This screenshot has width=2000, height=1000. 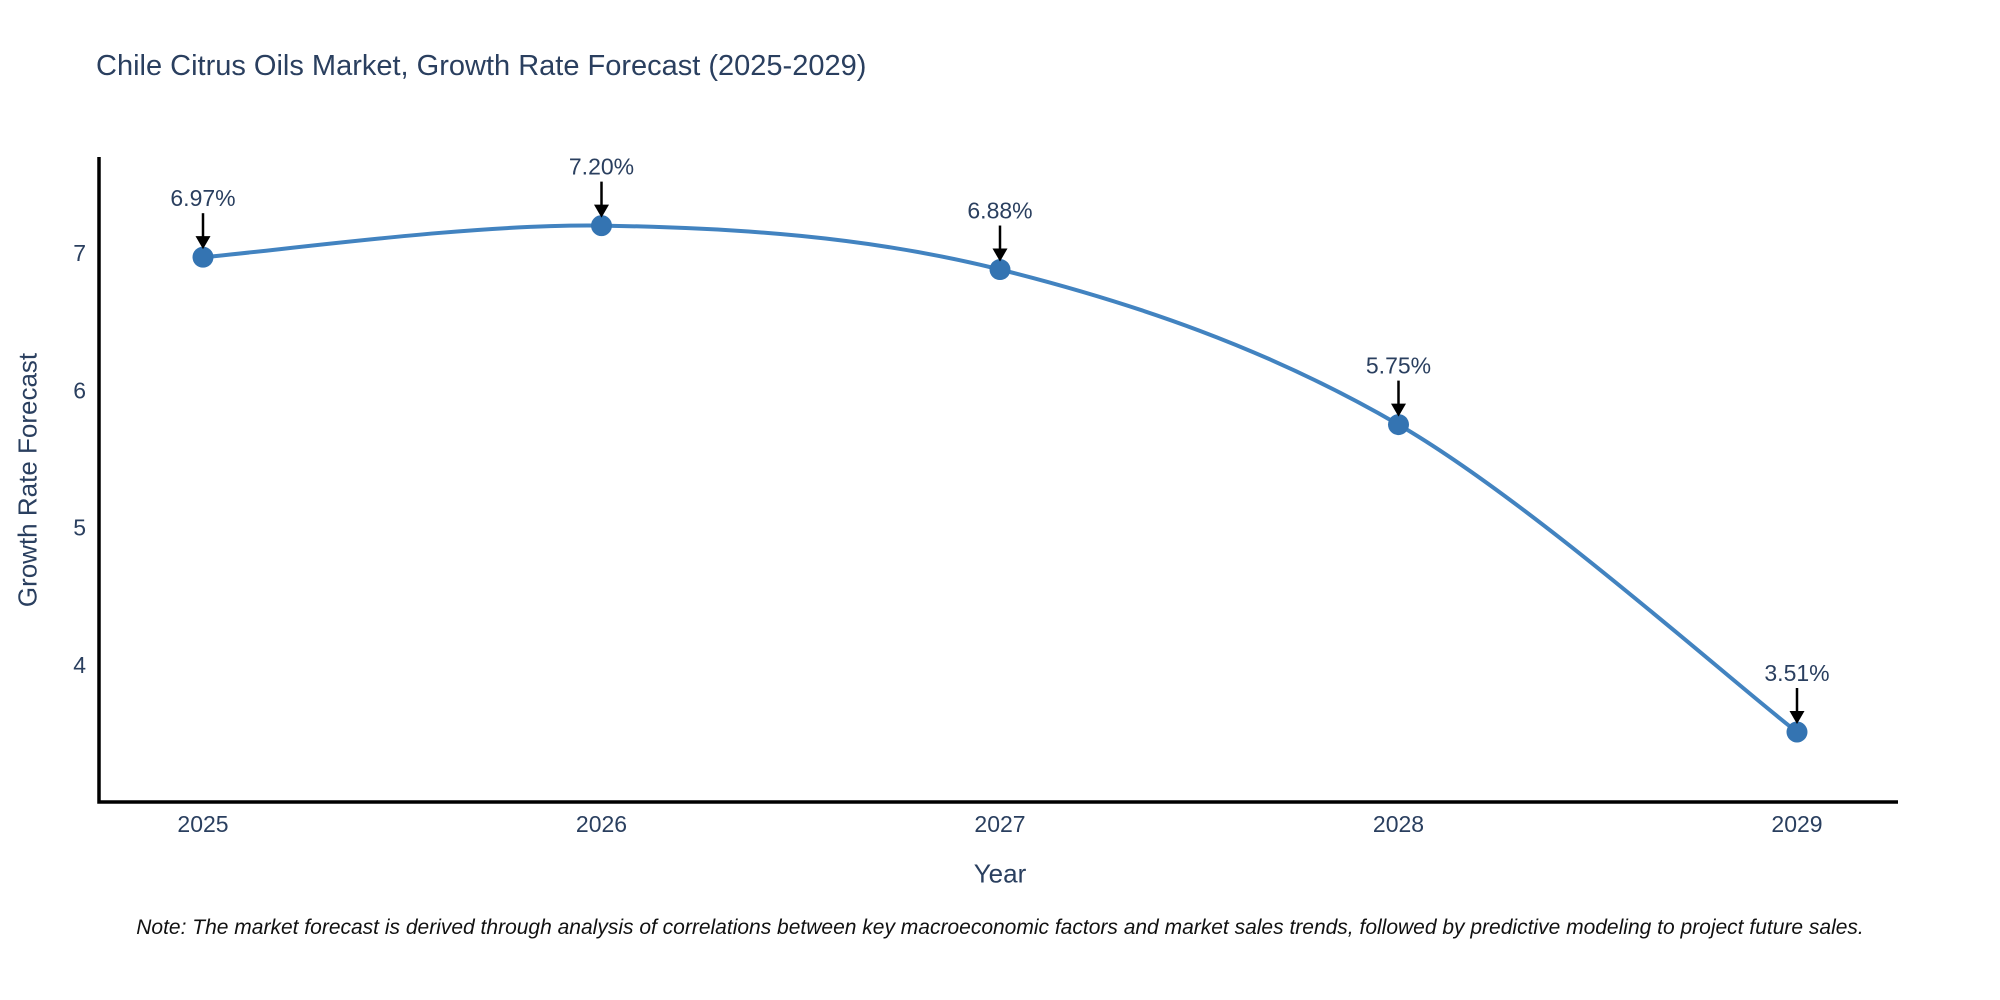 I want to click on annotation-label: 7.20%, so click(x=601, y=167).